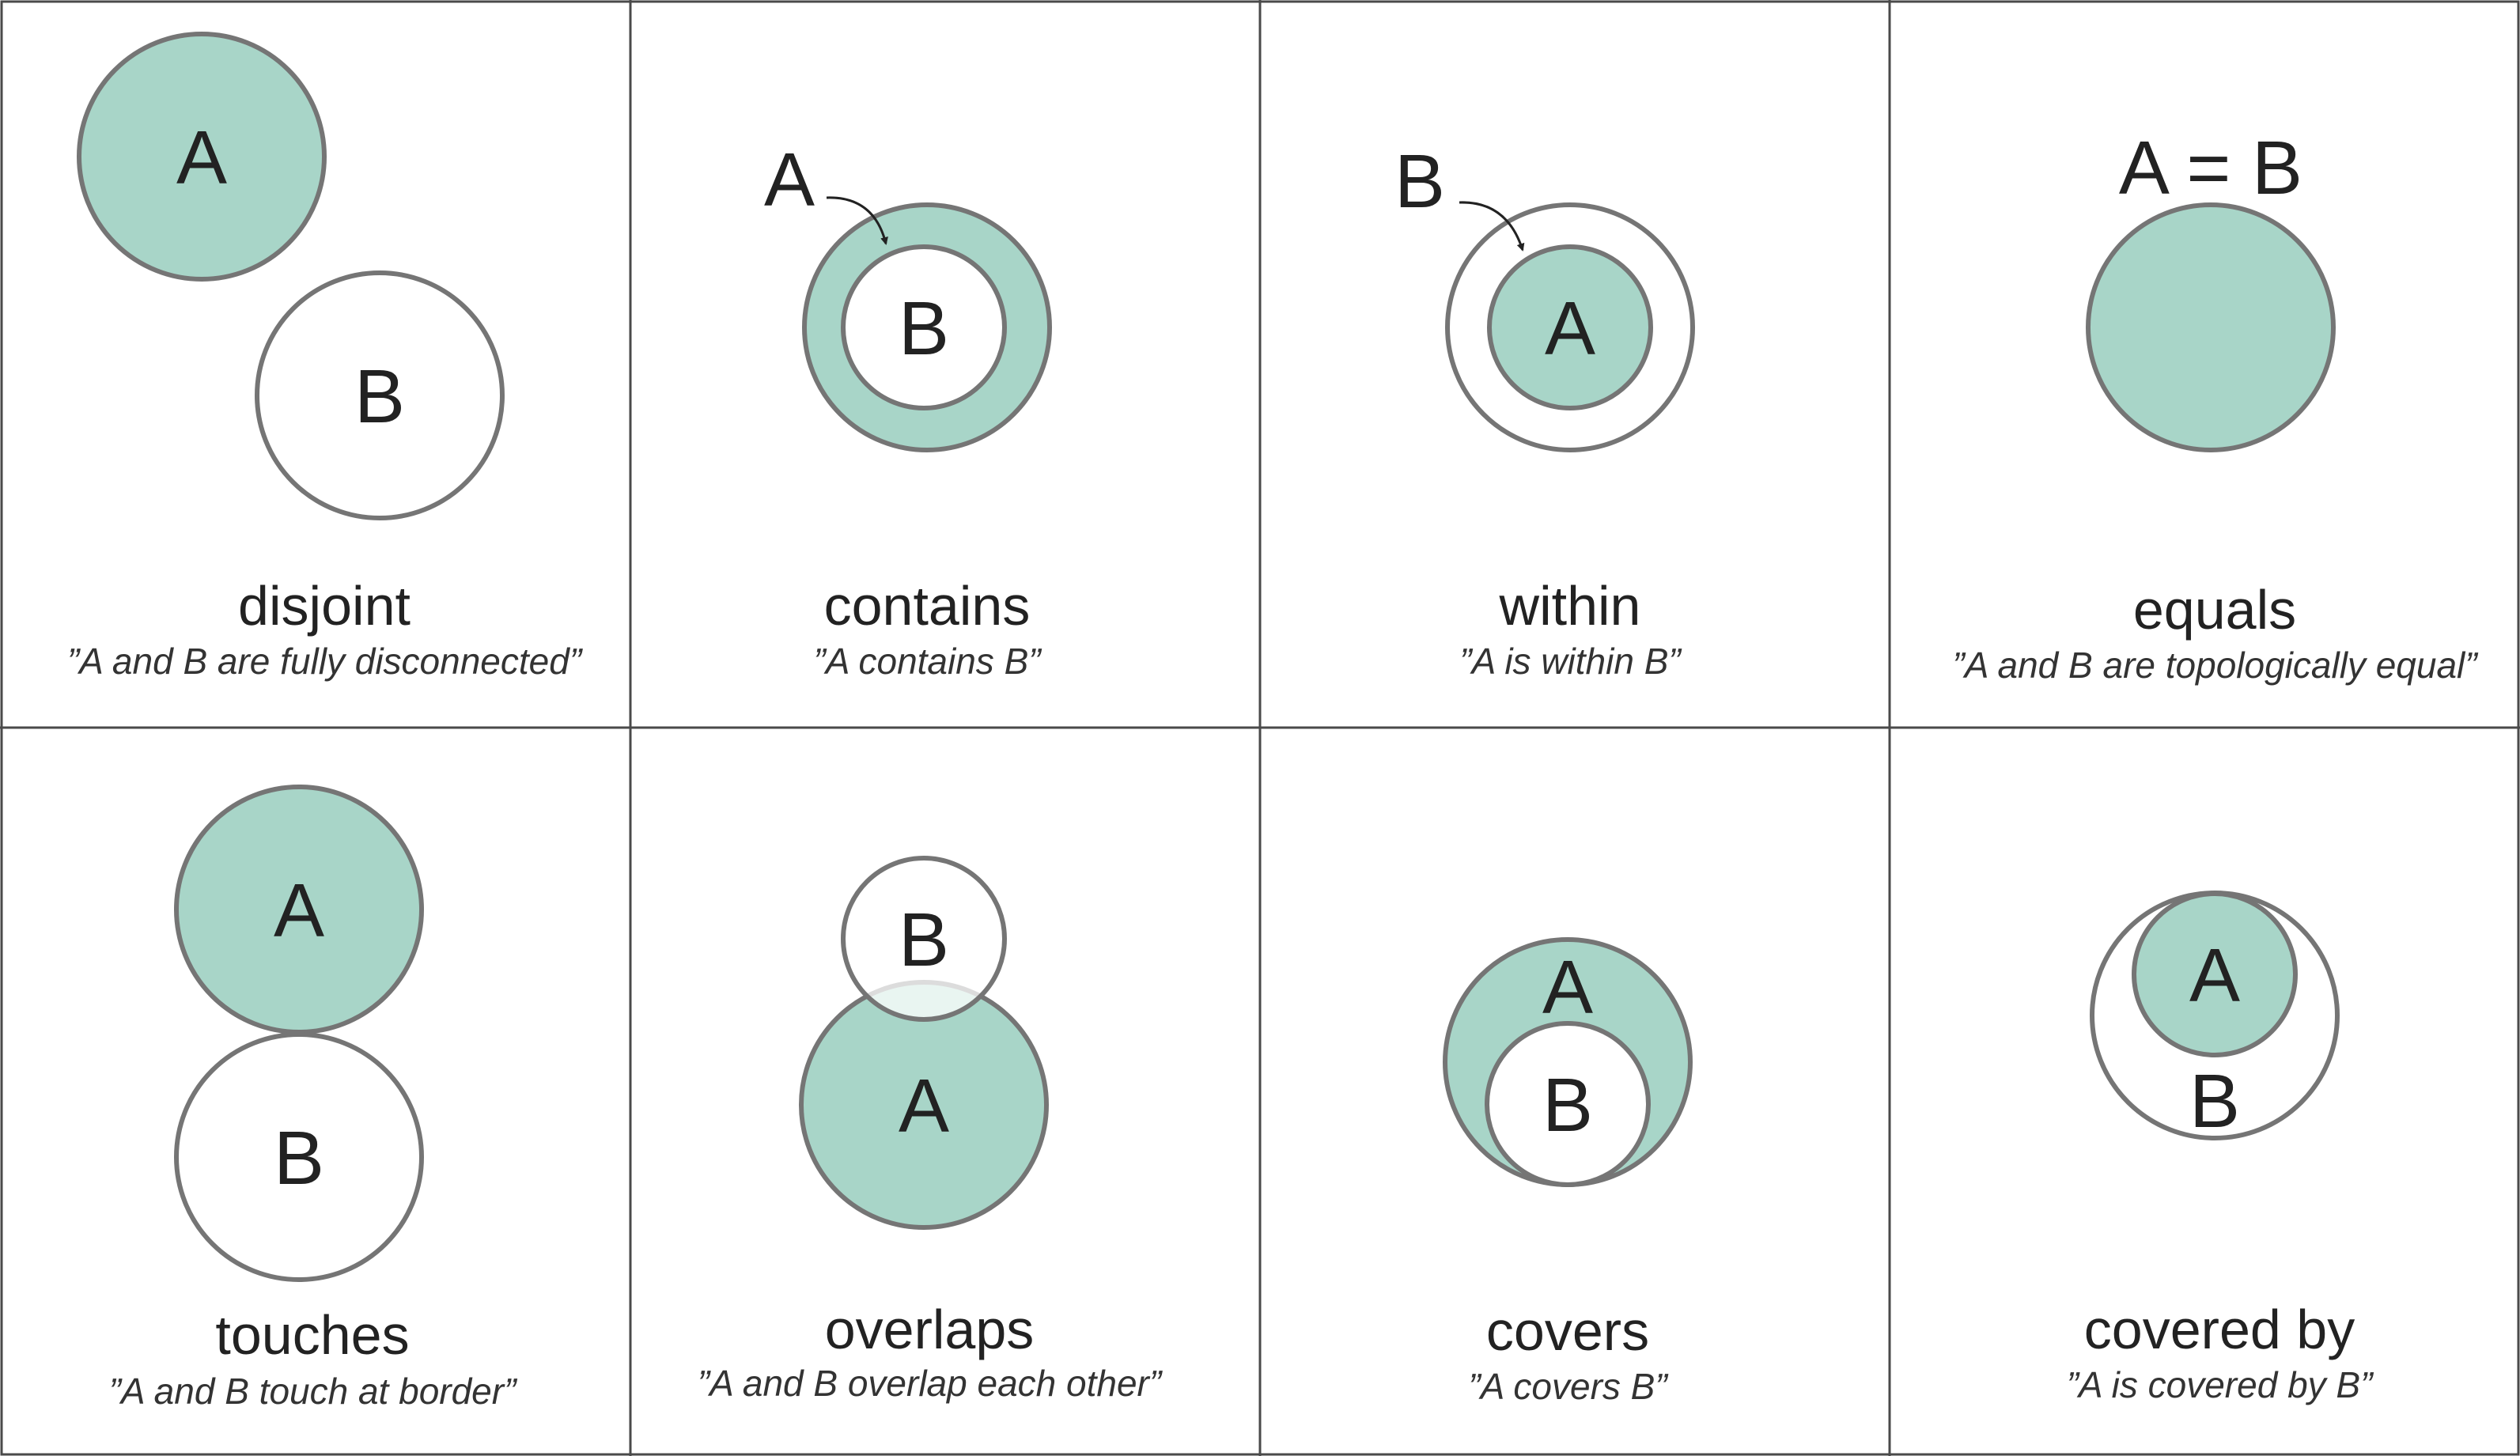 The width and height of the screenshot is (2520, 1456). Describe the element at coordinates (927, 661) in the screenshot. I see `panel-caption: ”A contains B”` at that location.